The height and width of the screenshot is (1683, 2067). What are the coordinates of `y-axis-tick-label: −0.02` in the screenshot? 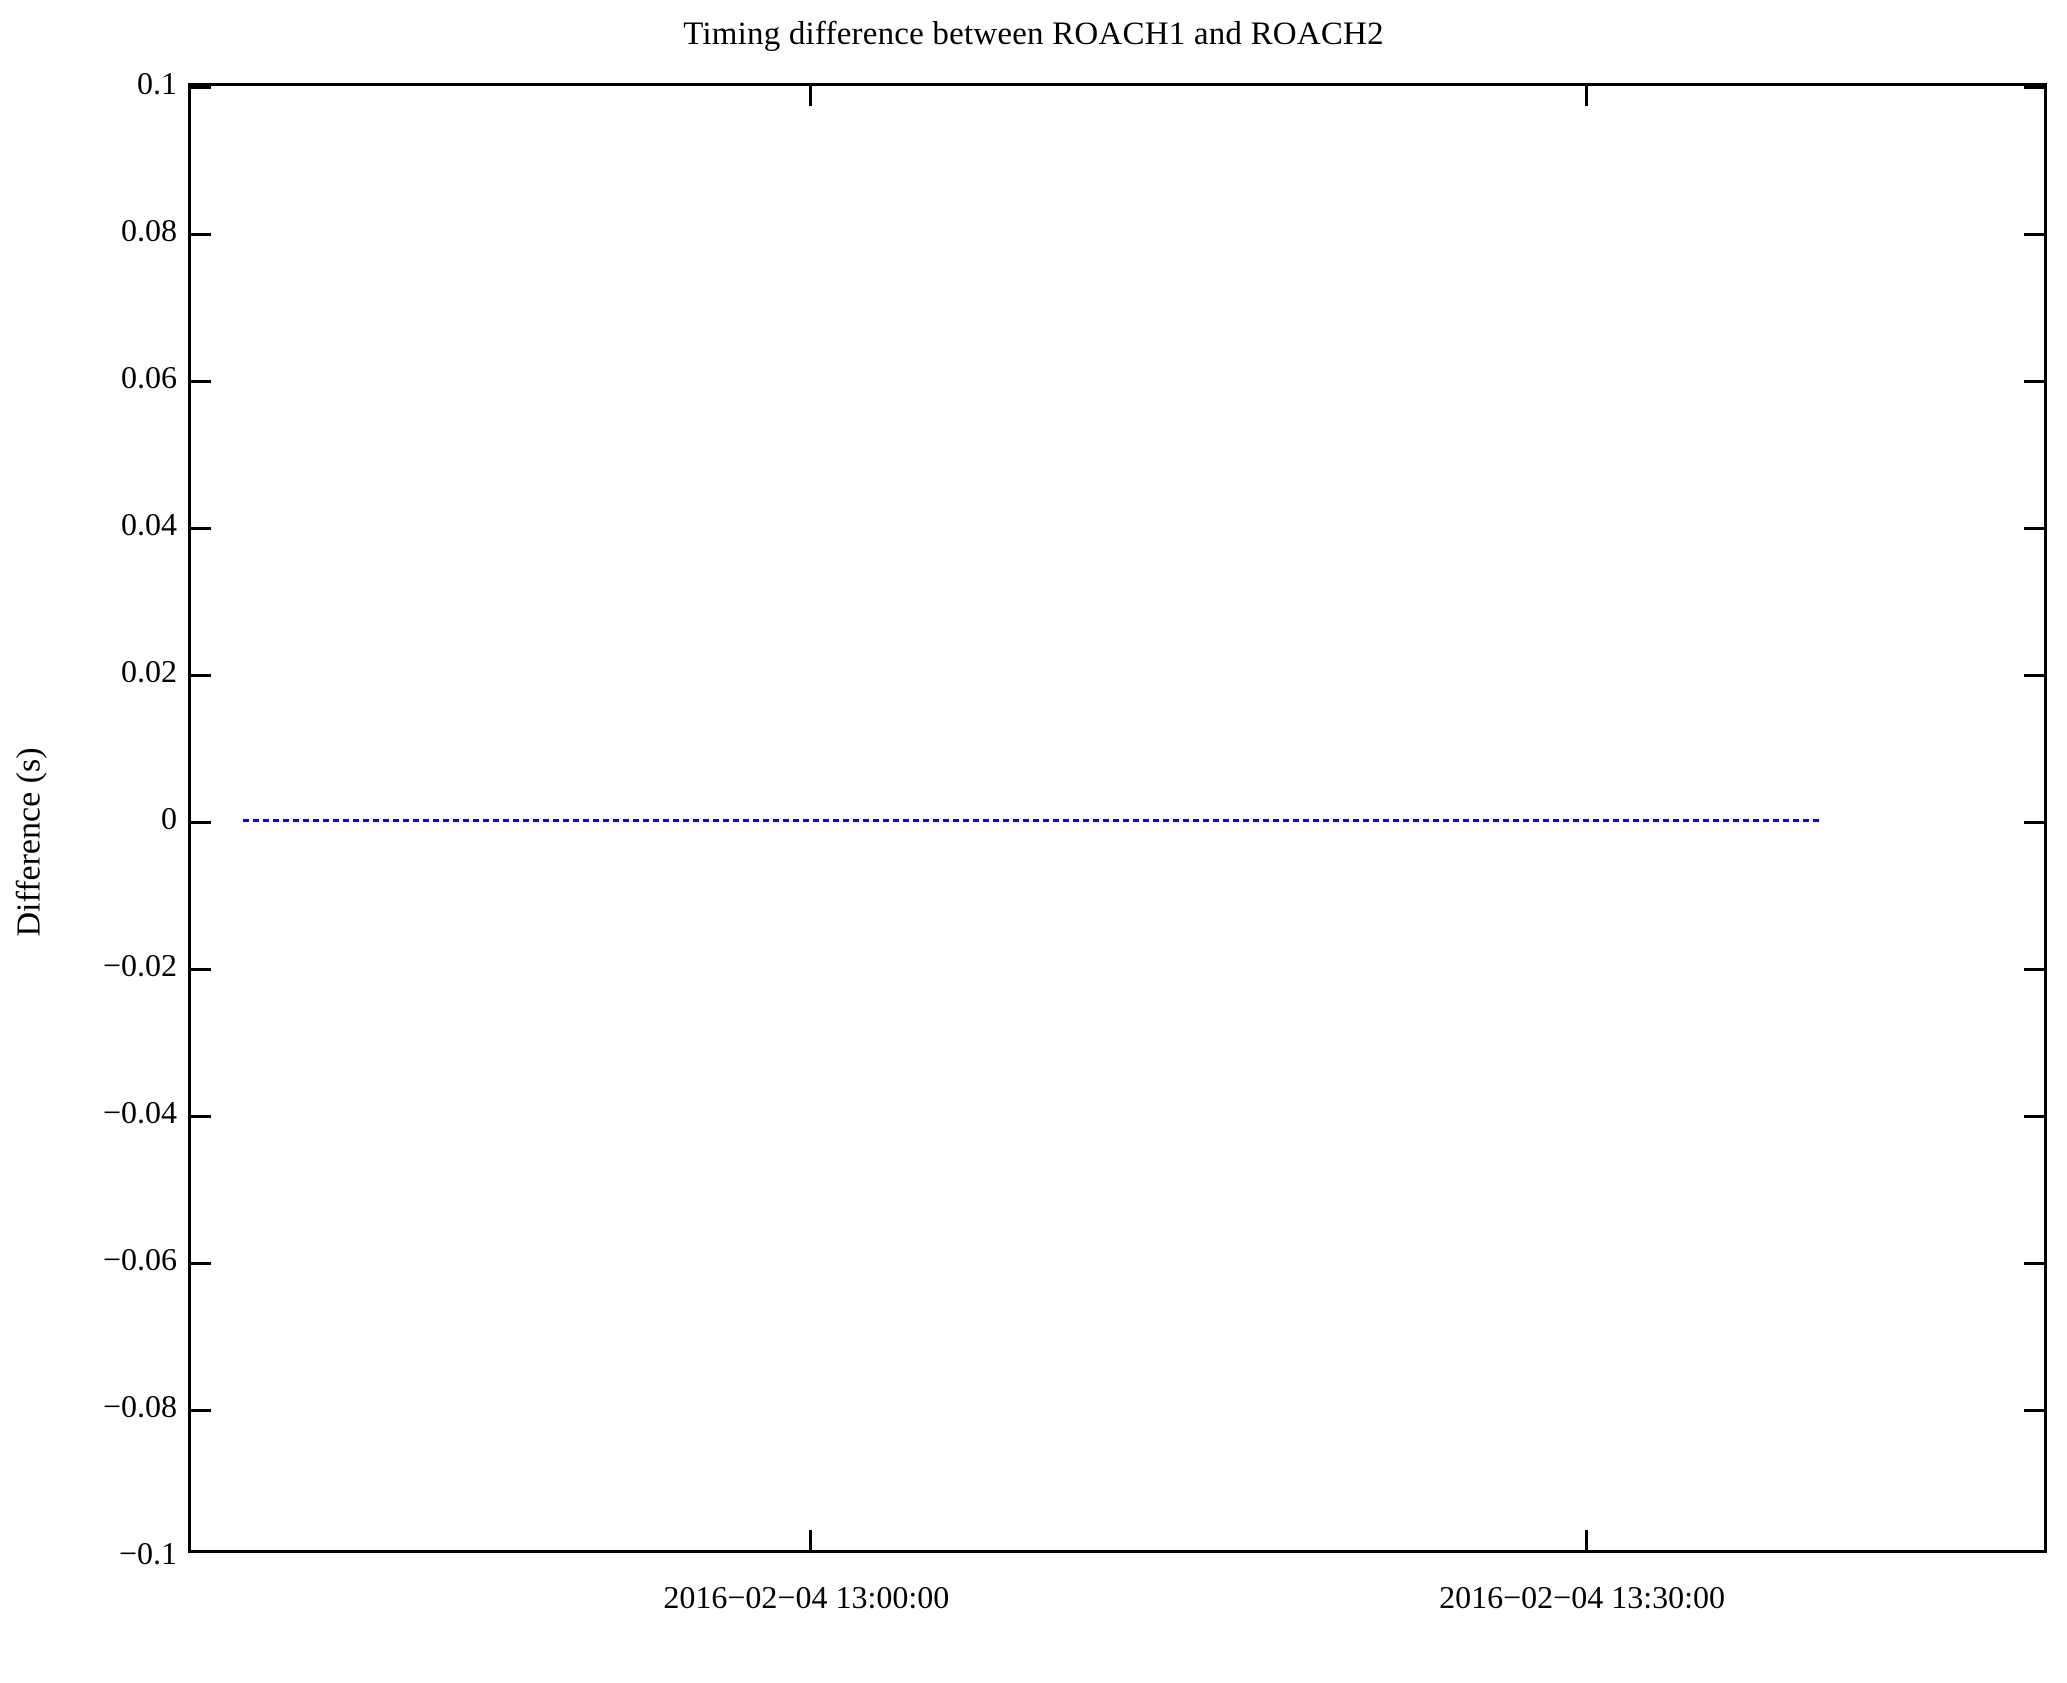 It's located at (139, 965).